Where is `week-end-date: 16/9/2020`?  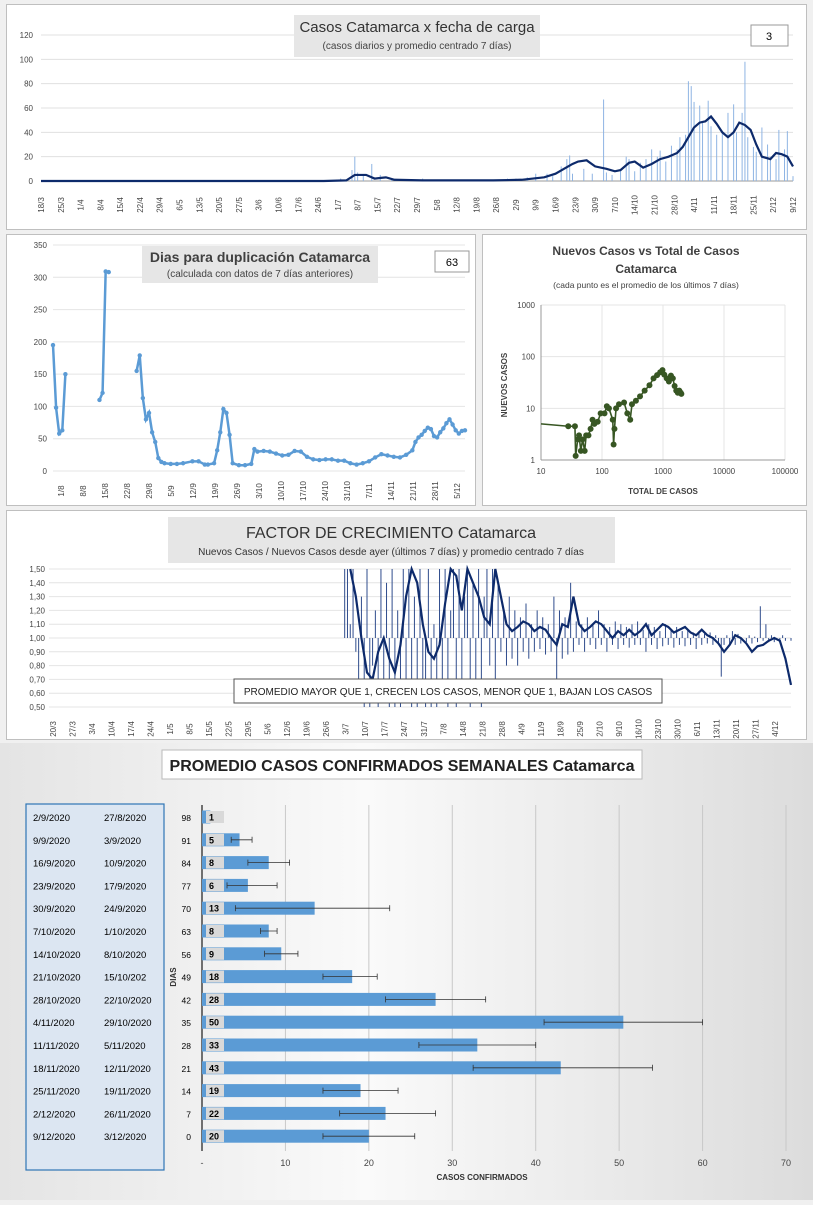 week-end-date: 16/9/2020 is located at coordinates (54, 864).